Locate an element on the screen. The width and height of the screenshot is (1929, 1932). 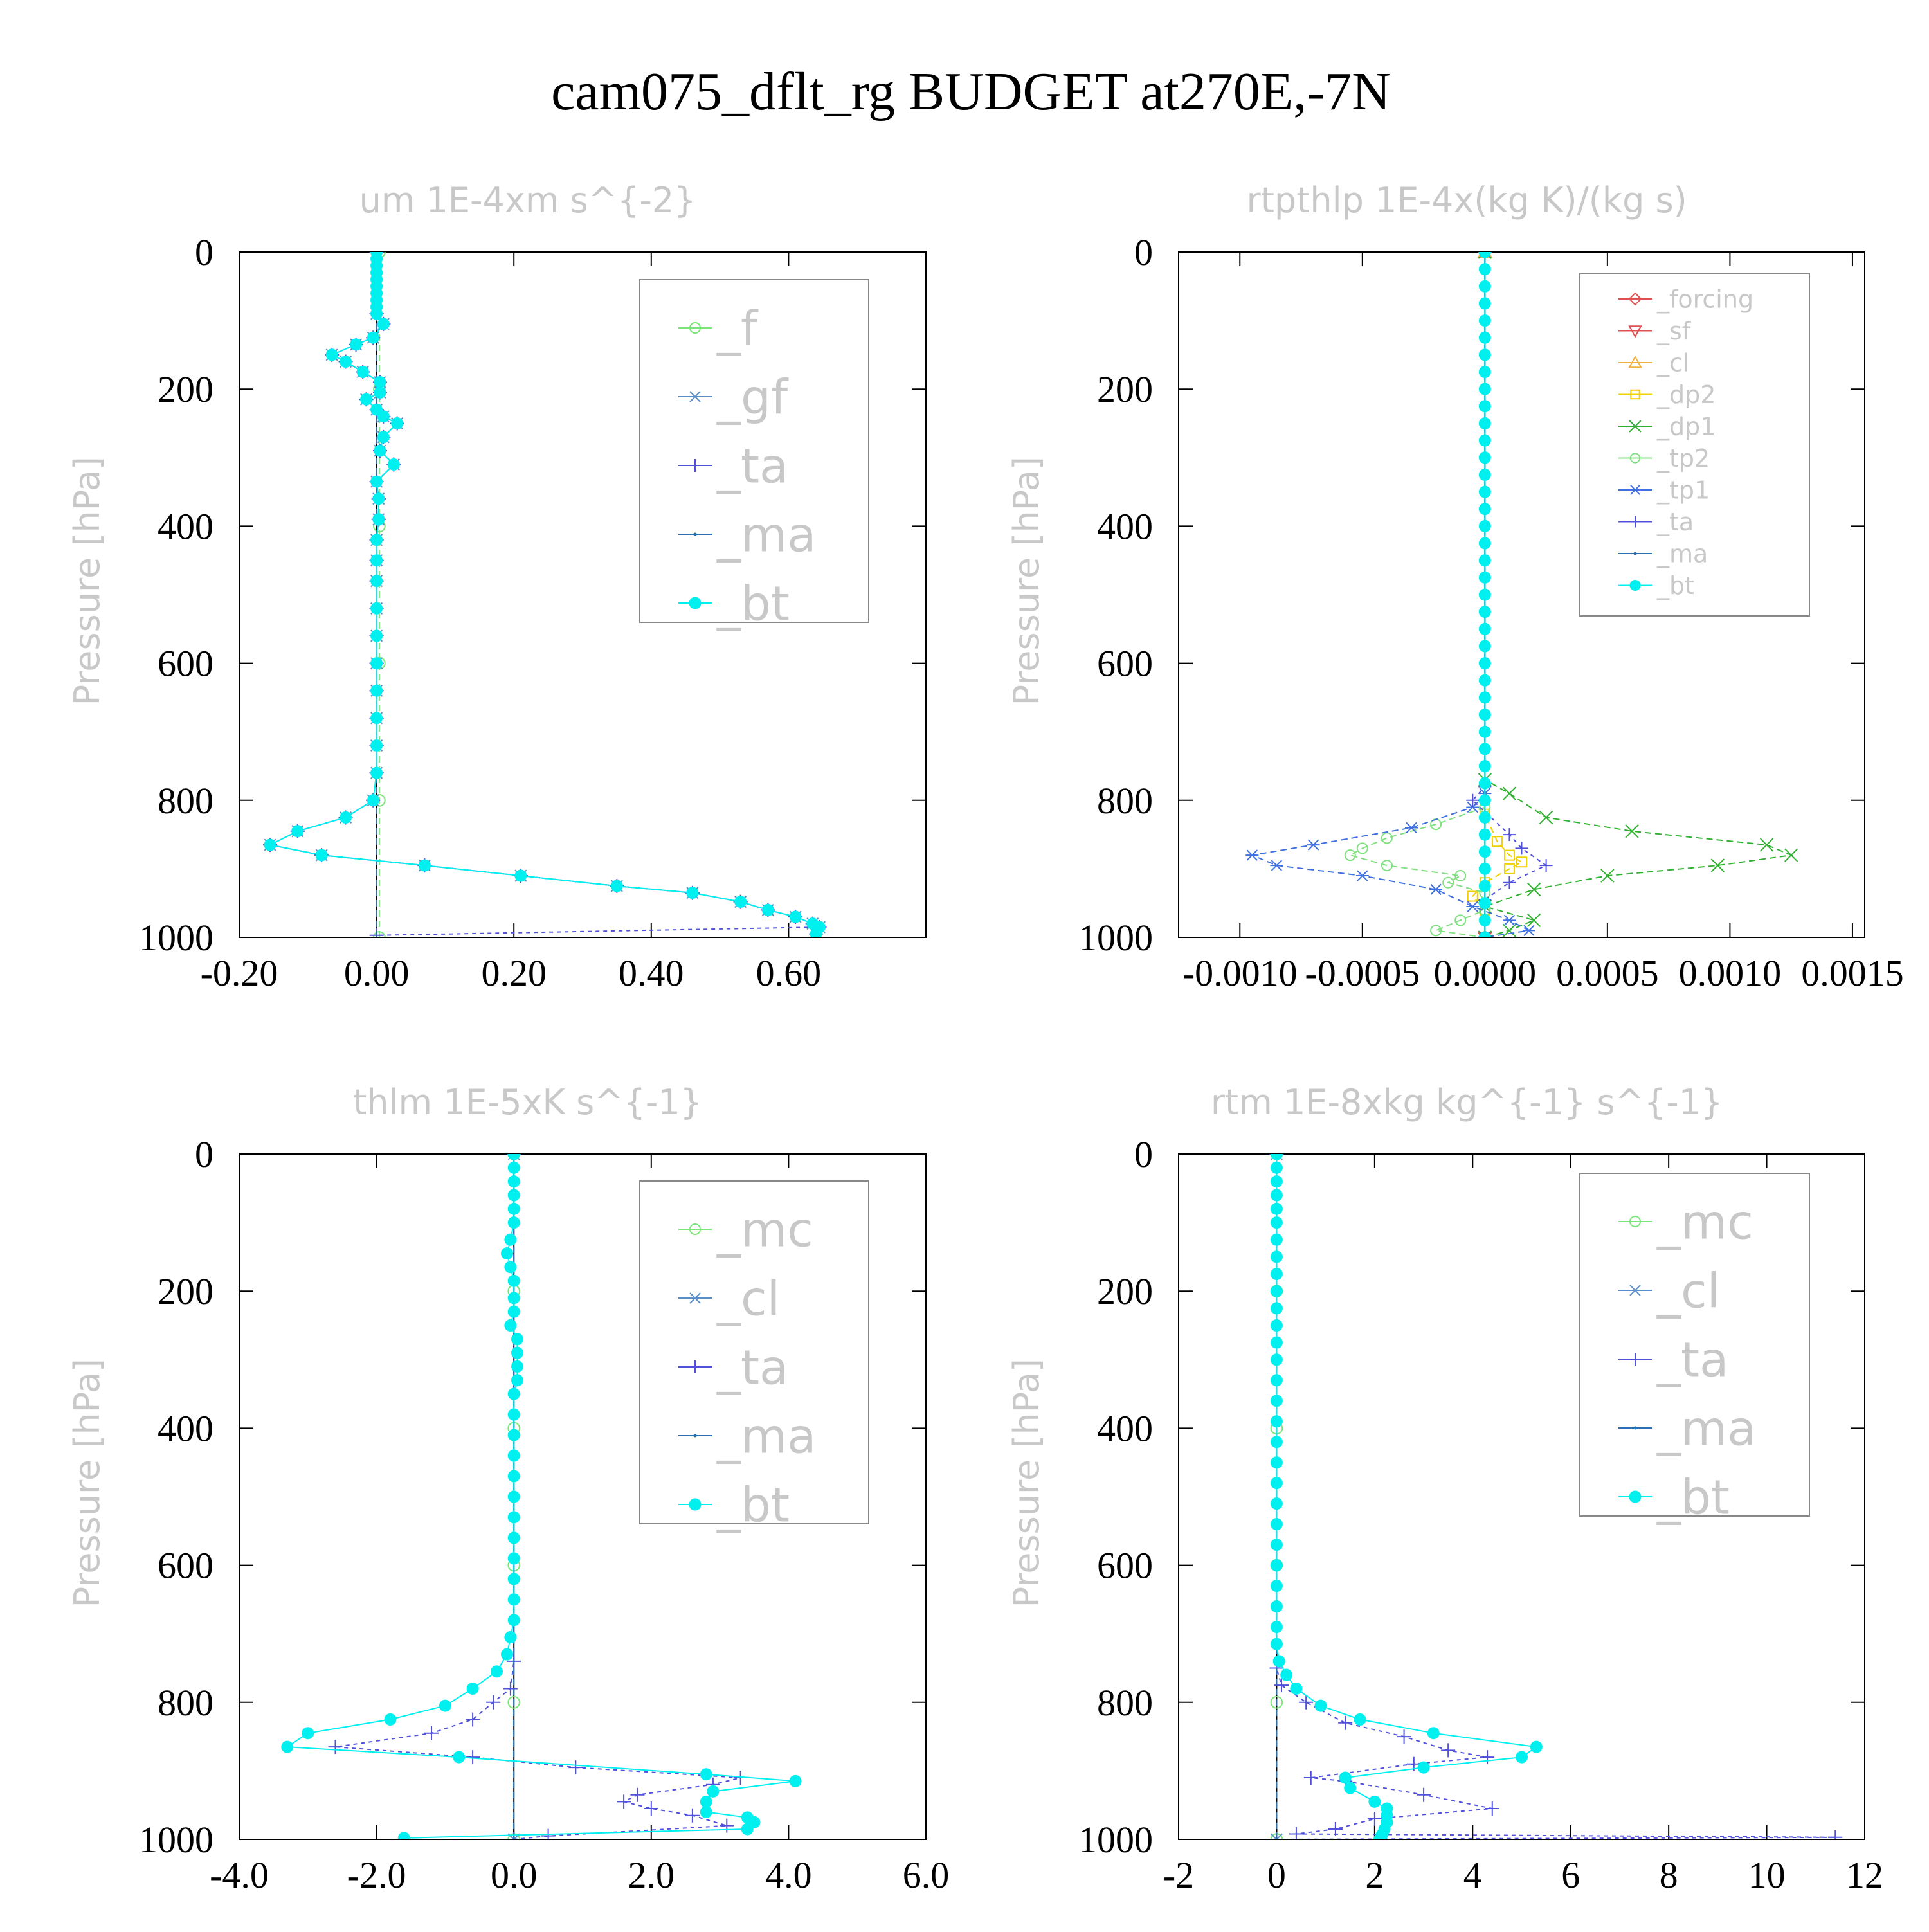
plot-frame is located at coordinates (583, 1497).